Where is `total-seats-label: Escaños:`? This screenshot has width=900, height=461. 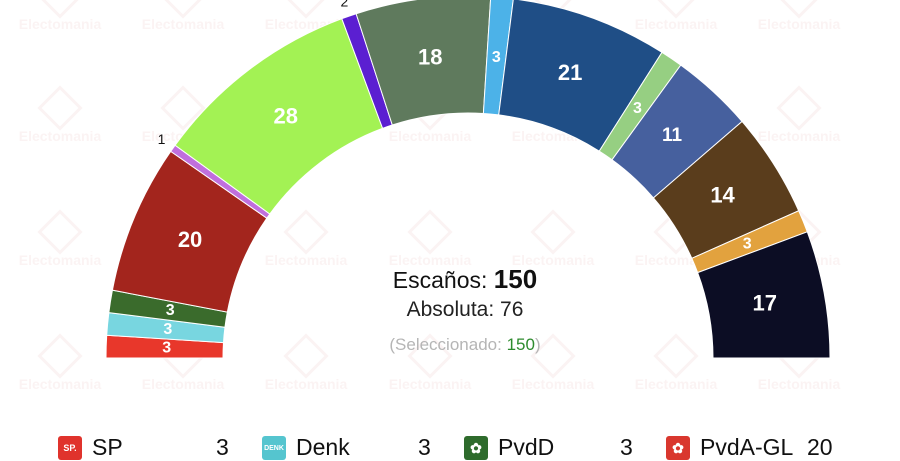
total-seats-label: Escaños: is located at coordinates (440, 280).